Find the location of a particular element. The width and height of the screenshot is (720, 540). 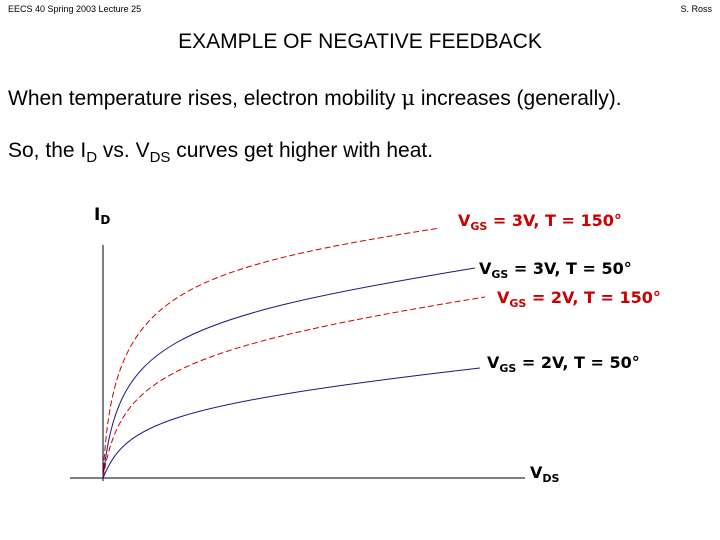

header-author: S. Ross is located at coordinates (696, 9).